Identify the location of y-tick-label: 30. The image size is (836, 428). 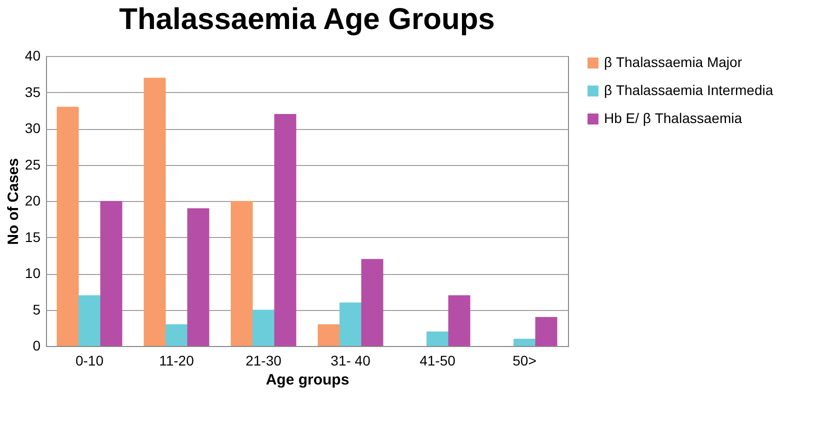
(32, 128).